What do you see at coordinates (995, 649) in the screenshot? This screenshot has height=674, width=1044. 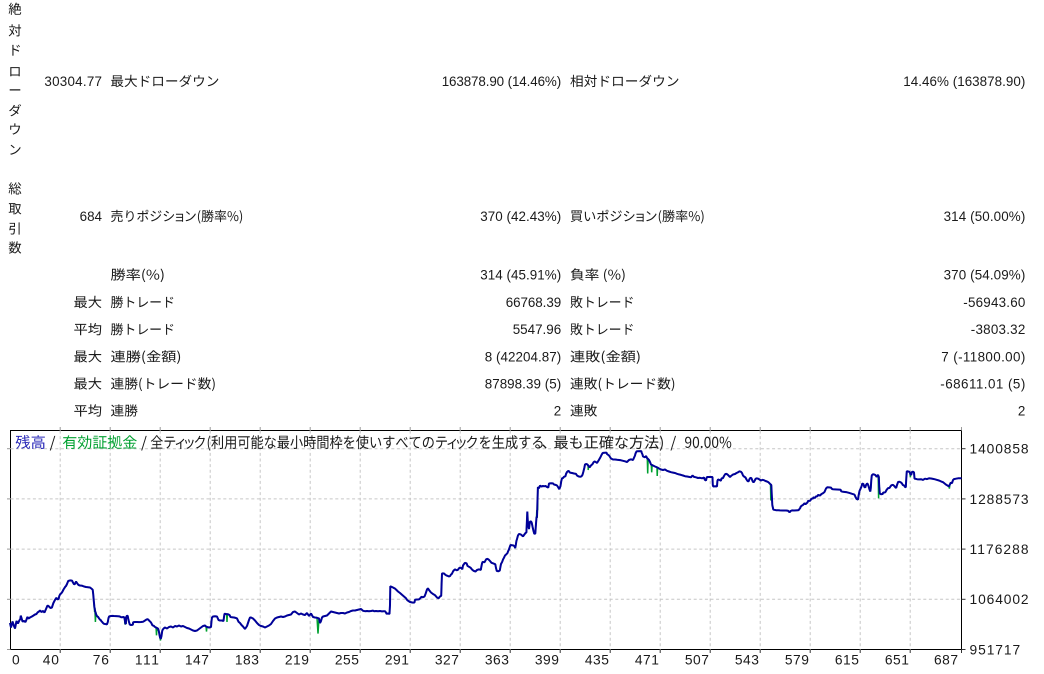 I see `svg-text: 951717` at bounding box center [995, 649].